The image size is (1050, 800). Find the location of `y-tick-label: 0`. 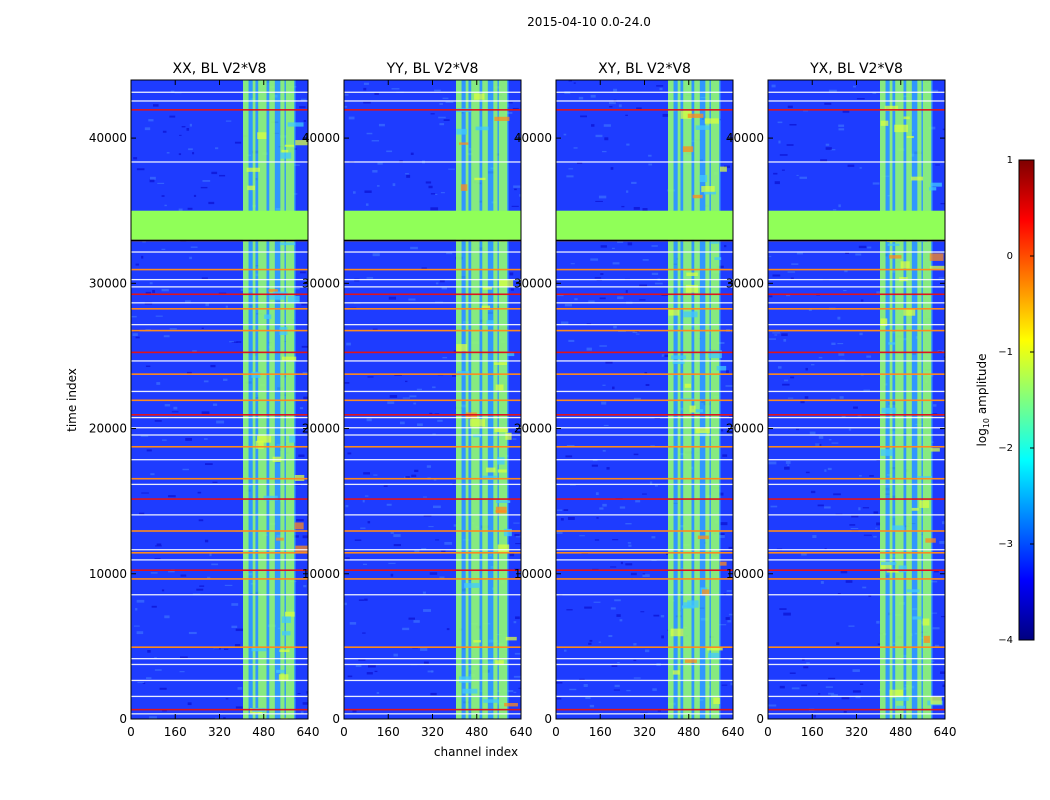

y-tick-label: 0 is located at coordinates (336, 719).